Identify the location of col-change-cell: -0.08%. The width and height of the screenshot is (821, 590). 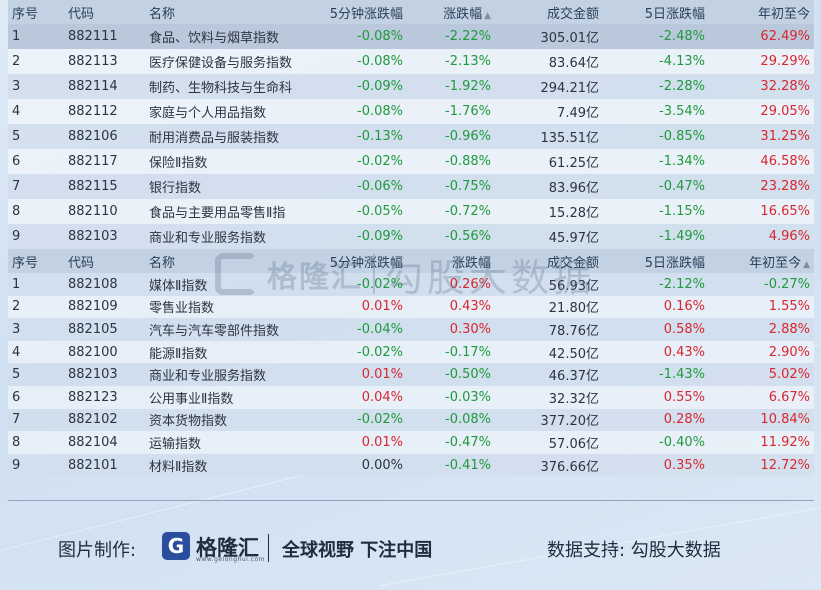
(451, 420).